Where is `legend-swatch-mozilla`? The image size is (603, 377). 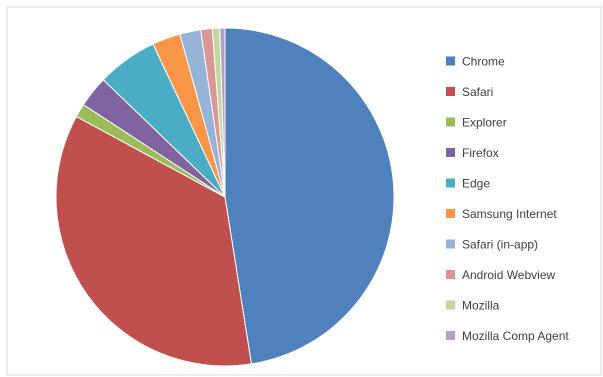 legend-swatch-mozilla is located at coordinates (450, 305).